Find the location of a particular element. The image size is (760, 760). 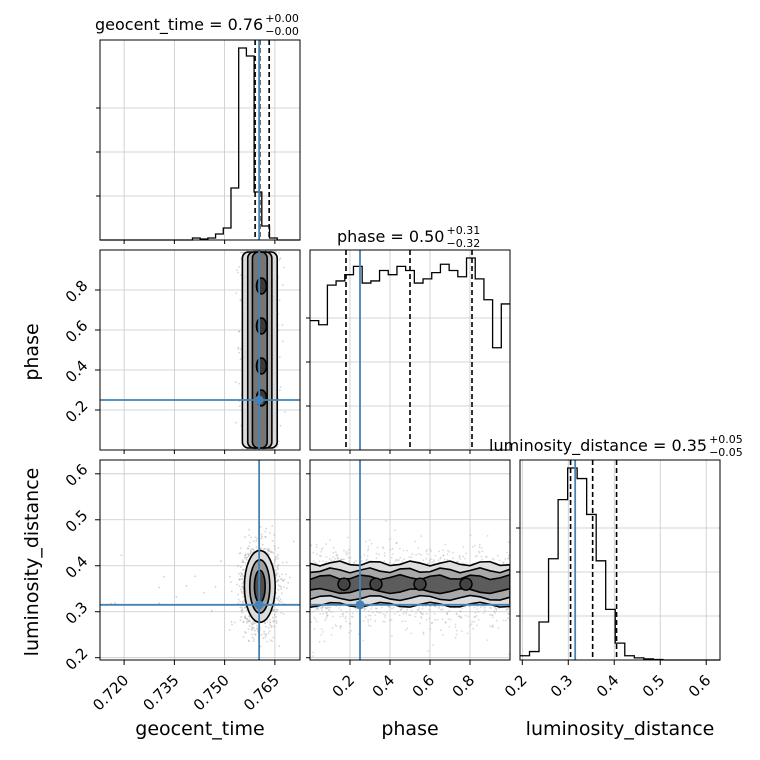

title-minus: −0.00 is located at coordinates (282, 31).